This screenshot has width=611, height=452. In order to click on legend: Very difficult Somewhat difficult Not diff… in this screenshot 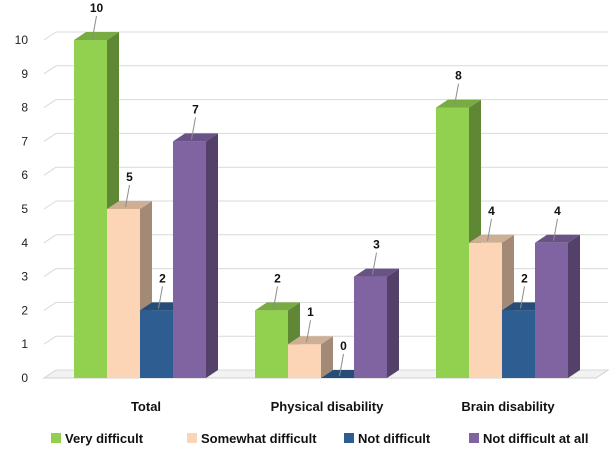, I will do `click(319, 438)`.